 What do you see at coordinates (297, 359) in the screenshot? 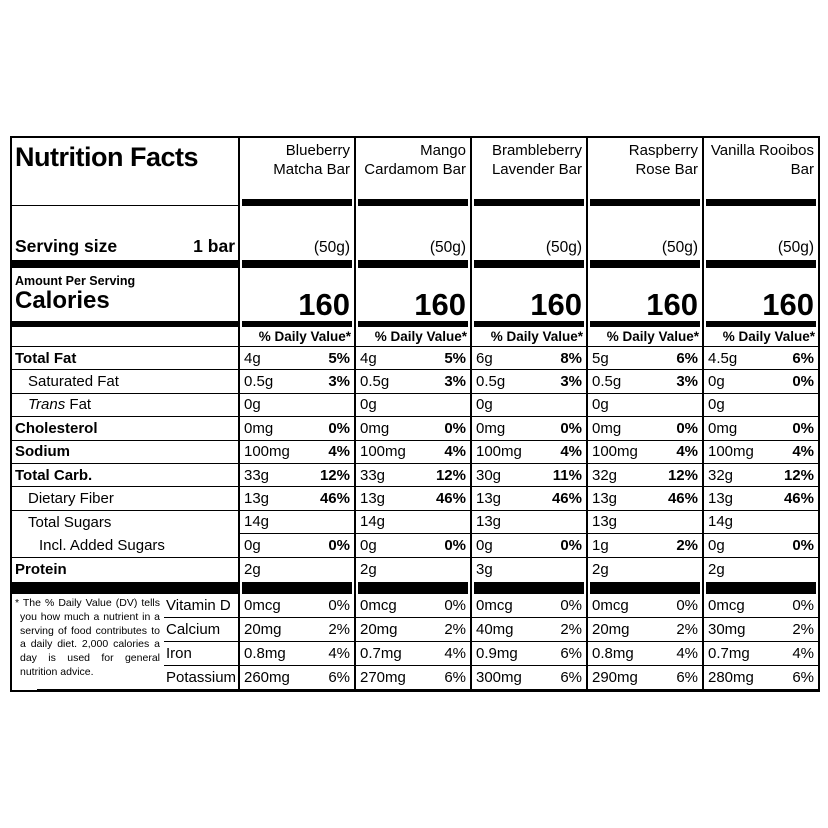
I see `nutrient-row-value: 4g 5%` at bounding box center [297, 359].